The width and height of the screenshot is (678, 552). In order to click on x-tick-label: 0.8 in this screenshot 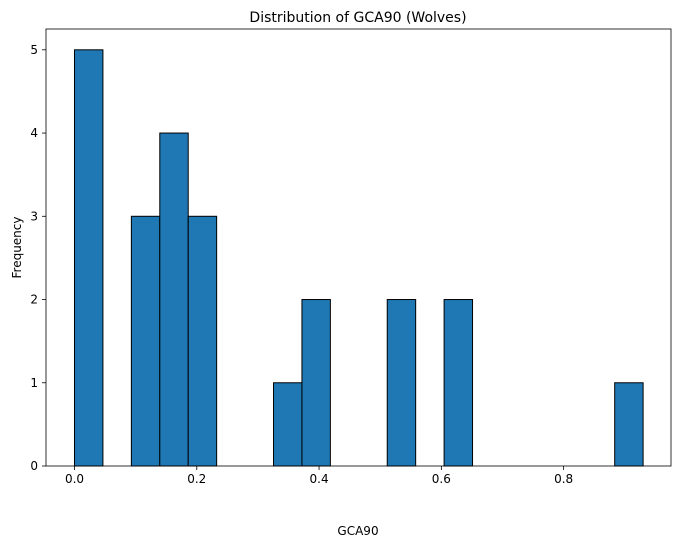, I will do `click(563, 479)`.